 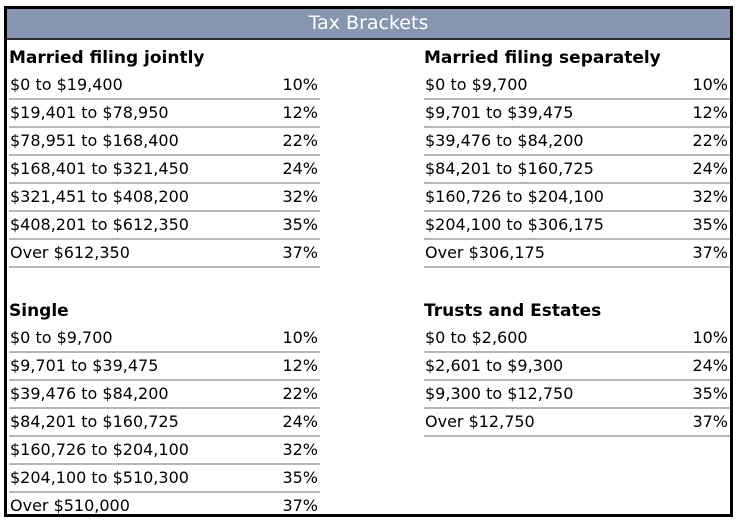 What do you see at coordinates (66, 84) in the screenshot?
I see `bracket-range: $0 to $19,400` at bounding box center [66, 84].